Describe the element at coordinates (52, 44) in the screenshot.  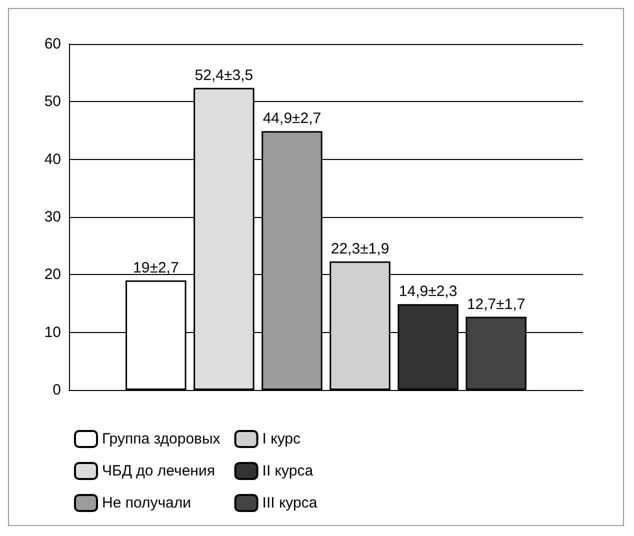
I see `y-tick-label: 60` at that location.